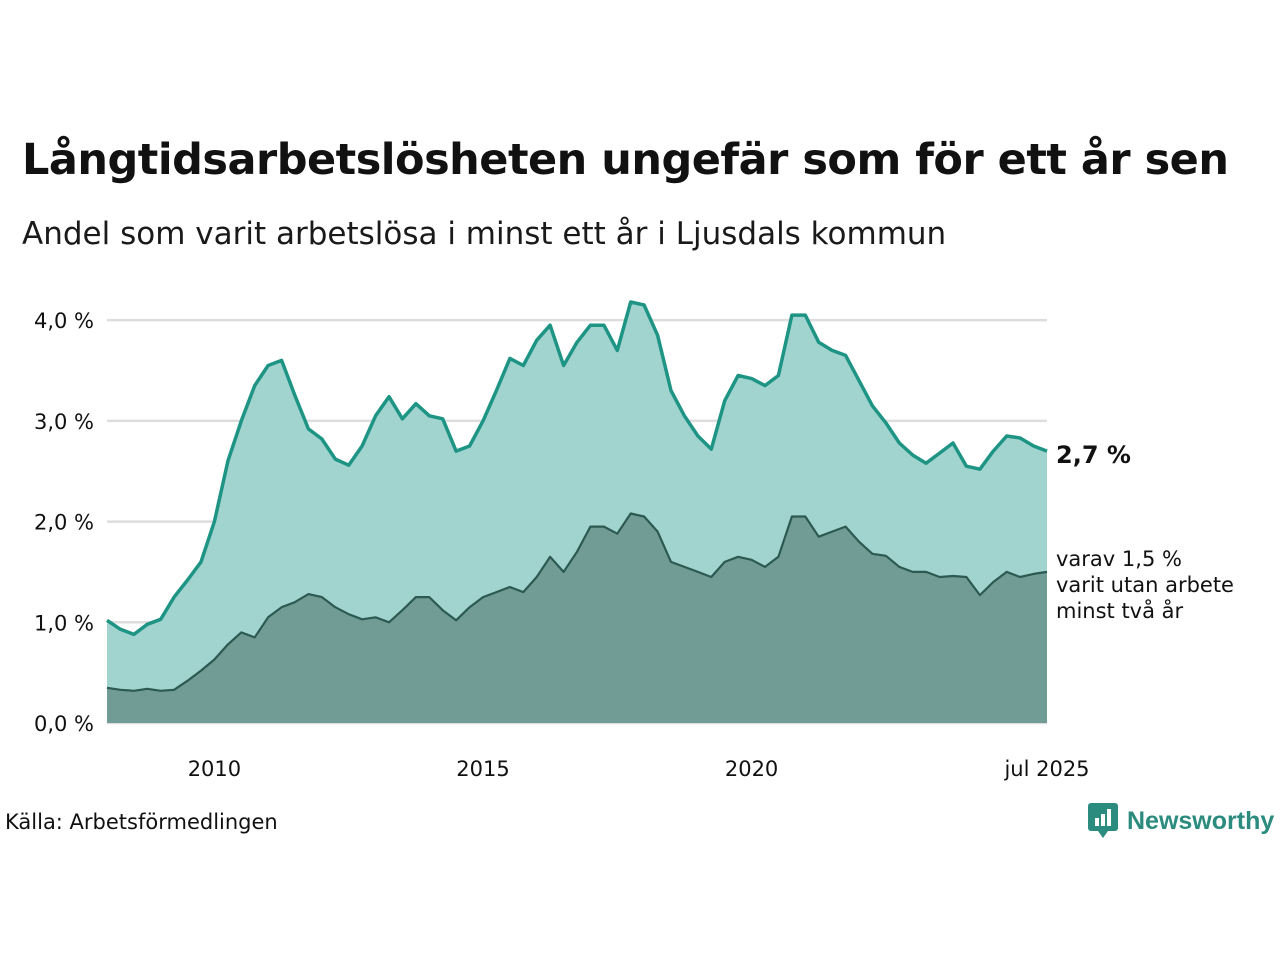 This screenshot has width=1280, height=960. What do you see at coordinates (64, 321) in the screenshot?
I see `y-tick-label: 4,0 %` at bounding box center [64, 321].